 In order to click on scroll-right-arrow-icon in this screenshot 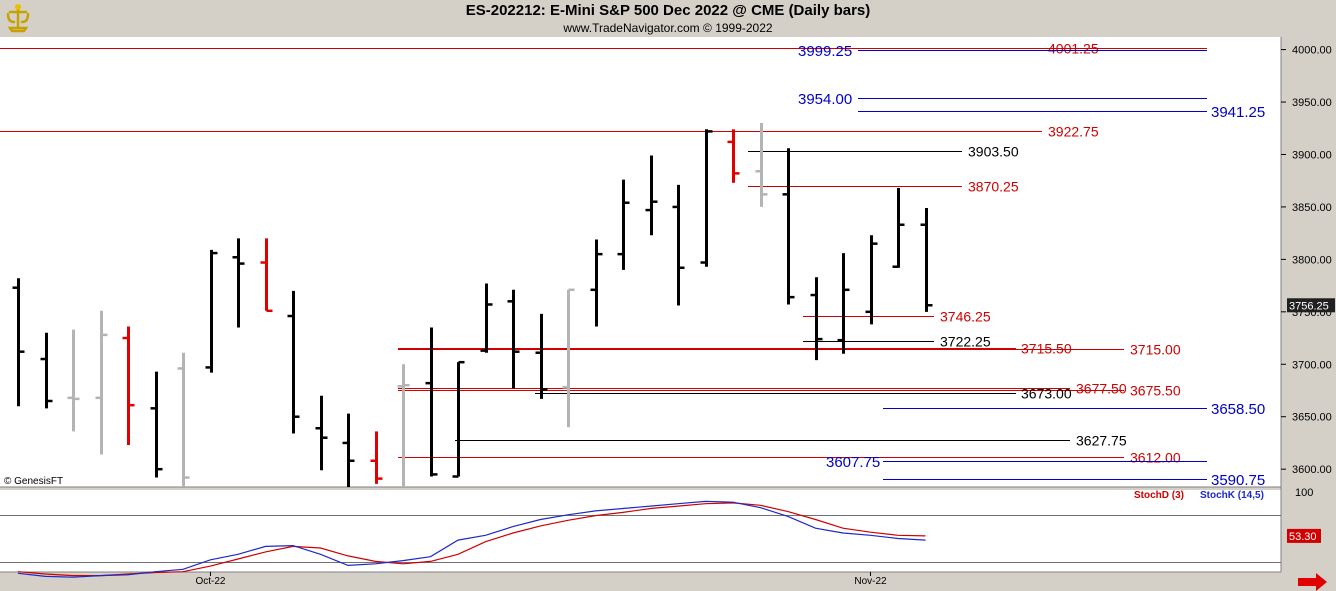, I will do `click(1312, 582)`.